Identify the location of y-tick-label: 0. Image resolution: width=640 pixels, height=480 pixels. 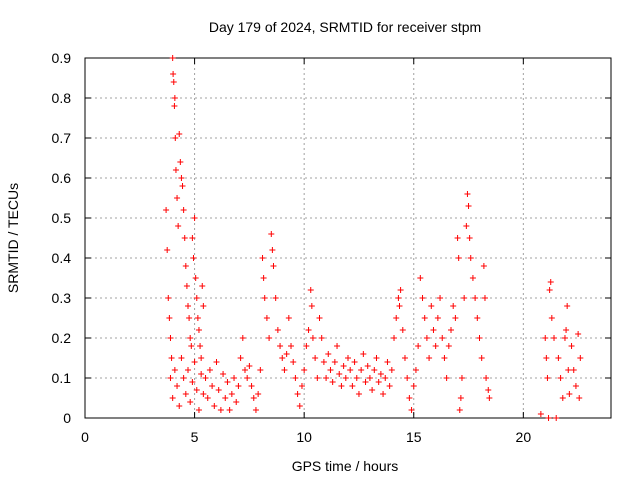
(67, 418).